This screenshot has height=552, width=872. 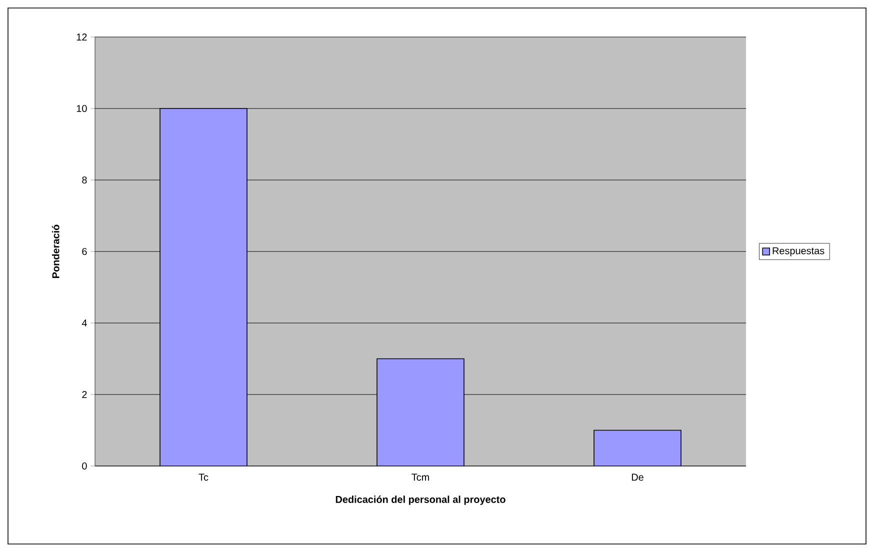 What do you see at coordinates (84, 466) in the screenshot?
I see `y-tick-label: 0` at bounding box center [84, 466].